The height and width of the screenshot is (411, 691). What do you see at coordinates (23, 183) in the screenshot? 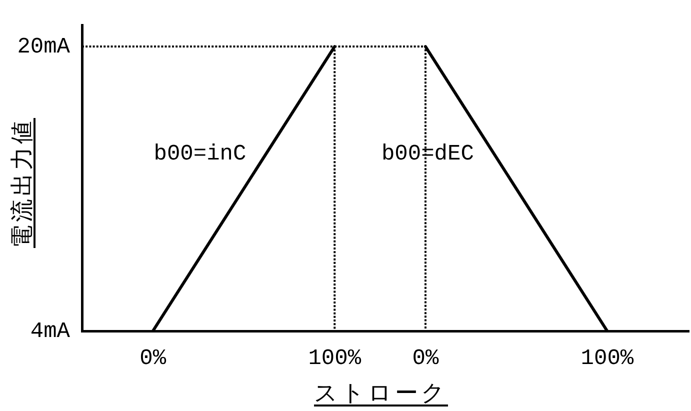
I see `y-axis-title: 電流出力値` at bounding box center [23, 183].